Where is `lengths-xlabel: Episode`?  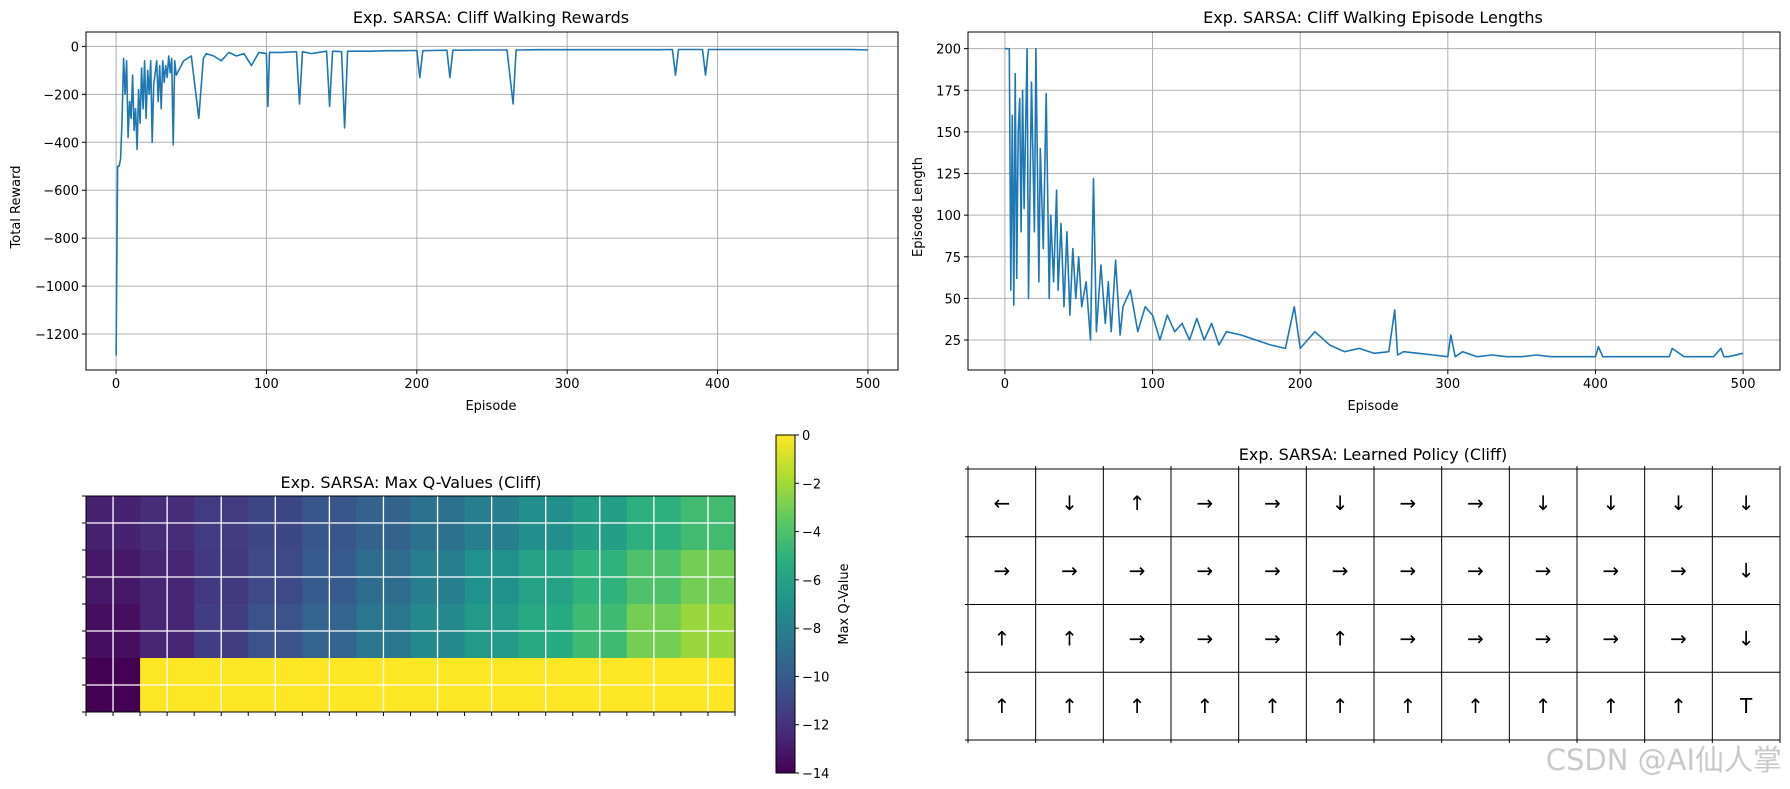
lengths-xlabel: Episode is located at coordinates (1372, 406).